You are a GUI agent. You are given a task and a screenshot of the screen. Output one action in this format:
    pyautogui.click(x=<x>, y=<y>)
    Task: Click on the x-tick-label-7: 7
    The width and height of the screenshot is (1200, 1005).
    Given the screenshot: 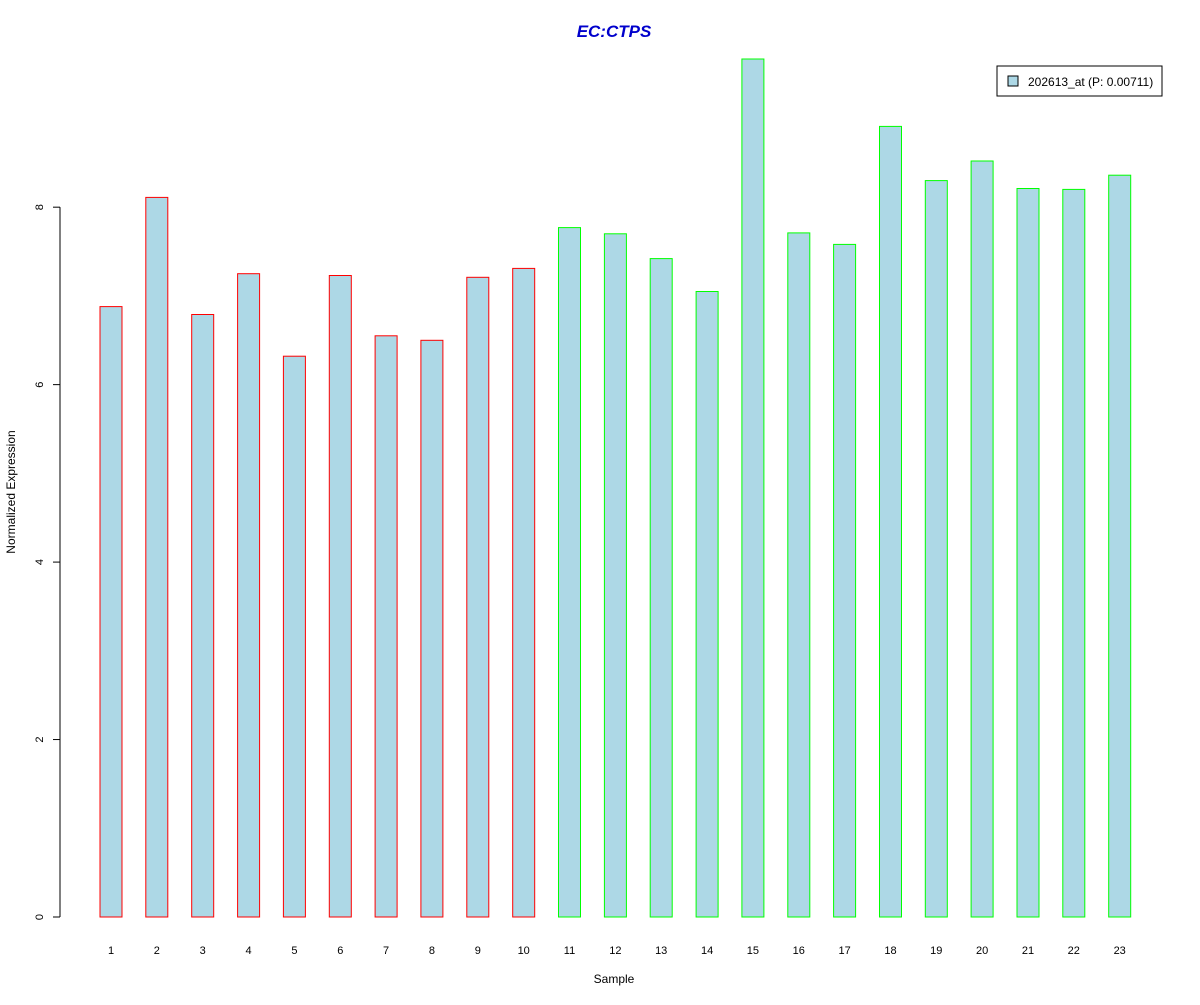 What is the action you would take?
    pyautogui.click(x=386, y=951)
    